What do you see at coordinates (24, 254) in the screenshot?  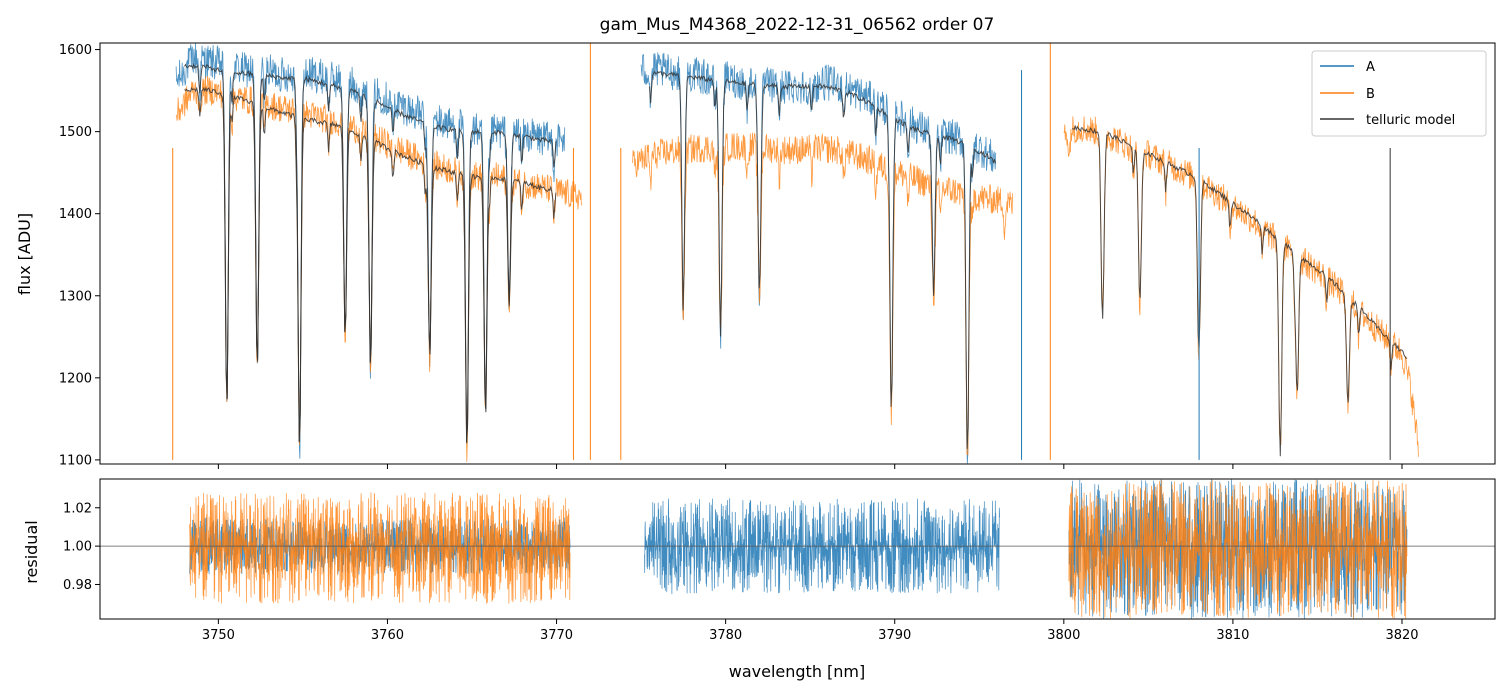 I see `top-y-axis-label: flux [ADU]` at bounding box center [24, 254].